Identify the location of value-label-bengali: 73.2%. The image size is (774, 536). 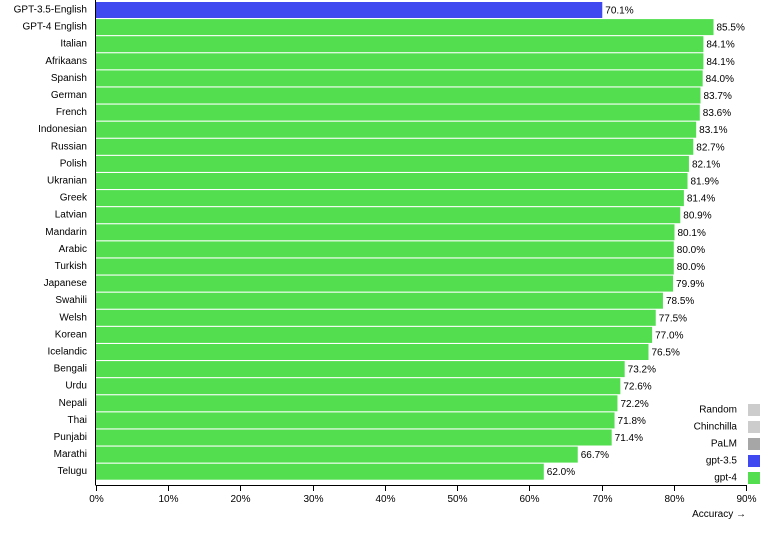
(642, 370).